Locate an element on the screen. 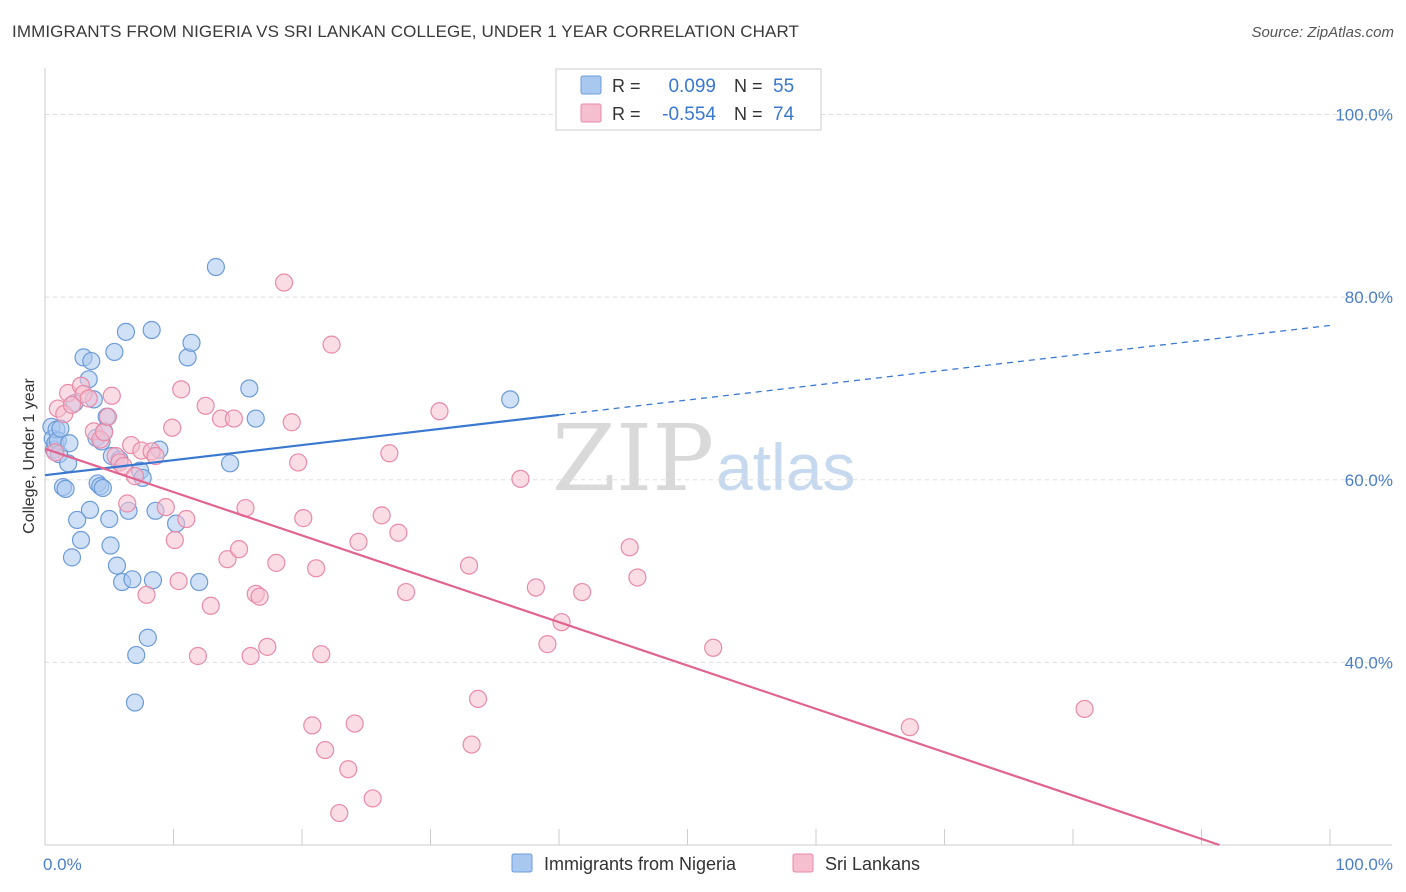 Image resolution: width=1406 pixels, height=892 pixels. legend-stats: R = 0.099 N = 55 R = -0.554 N = 74 is located at coordinates (688, 99).